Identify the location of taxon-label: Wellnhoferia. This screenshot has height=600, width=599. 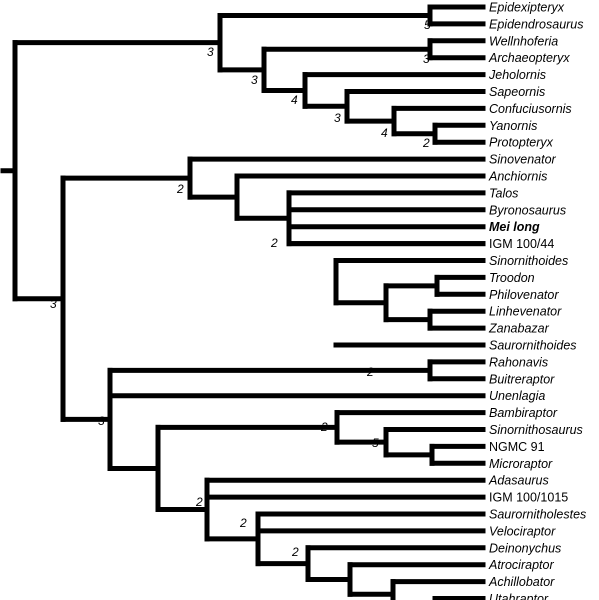
(523, 41).